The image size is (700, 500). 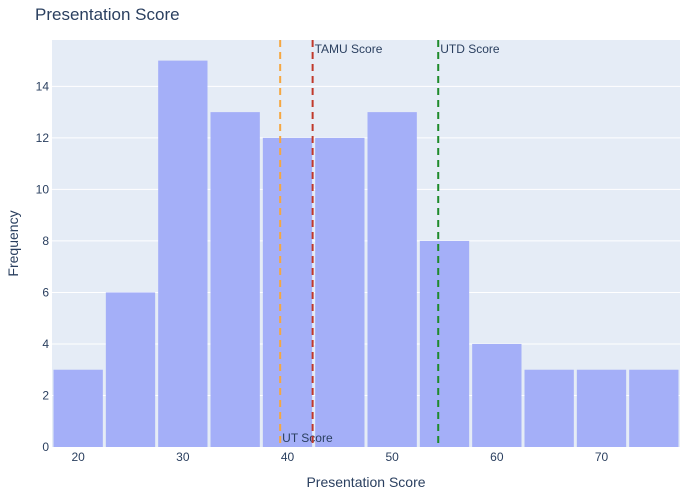 What do you see at coordinates (307, 438) in the screenshot?
I see `reference-line-label: UT Score` at bounding box center [307, 438].